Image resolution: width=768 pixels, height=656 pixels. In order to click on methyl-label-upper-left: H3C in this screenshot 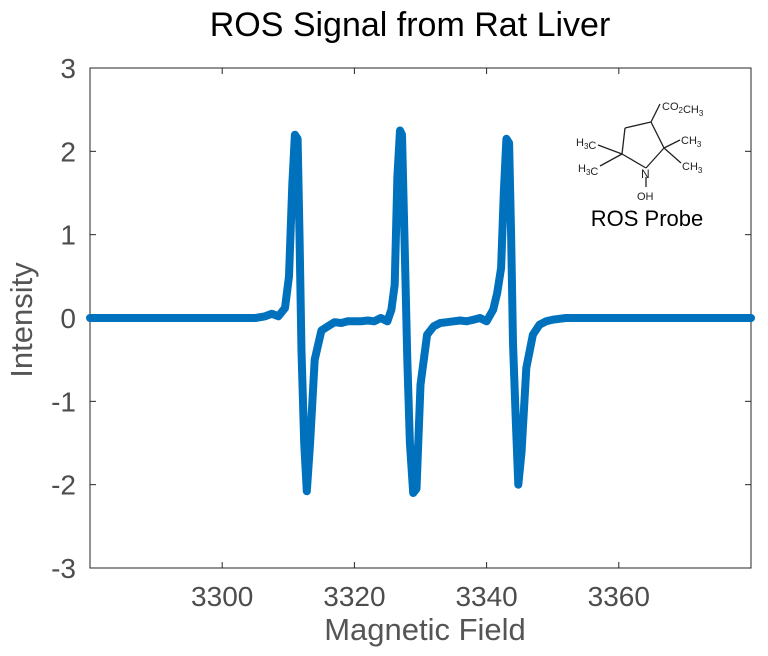, I will do `click(586, 144)`.